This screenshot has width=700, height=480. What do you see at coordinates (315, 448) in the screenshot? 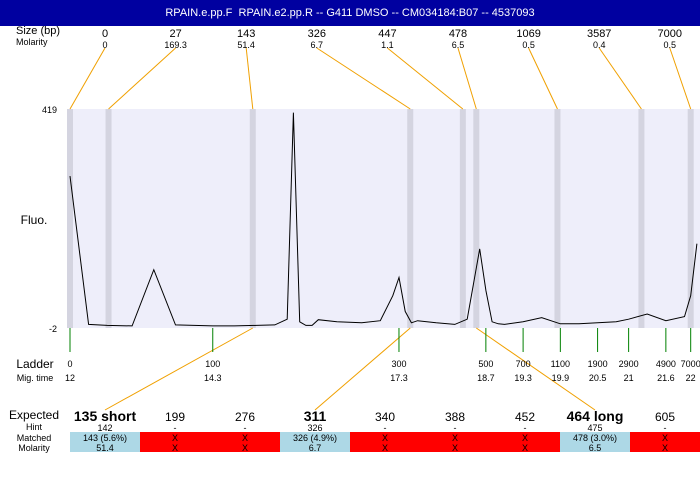
I see `molarity-value: 6.7` at bounding box center [315, 448].